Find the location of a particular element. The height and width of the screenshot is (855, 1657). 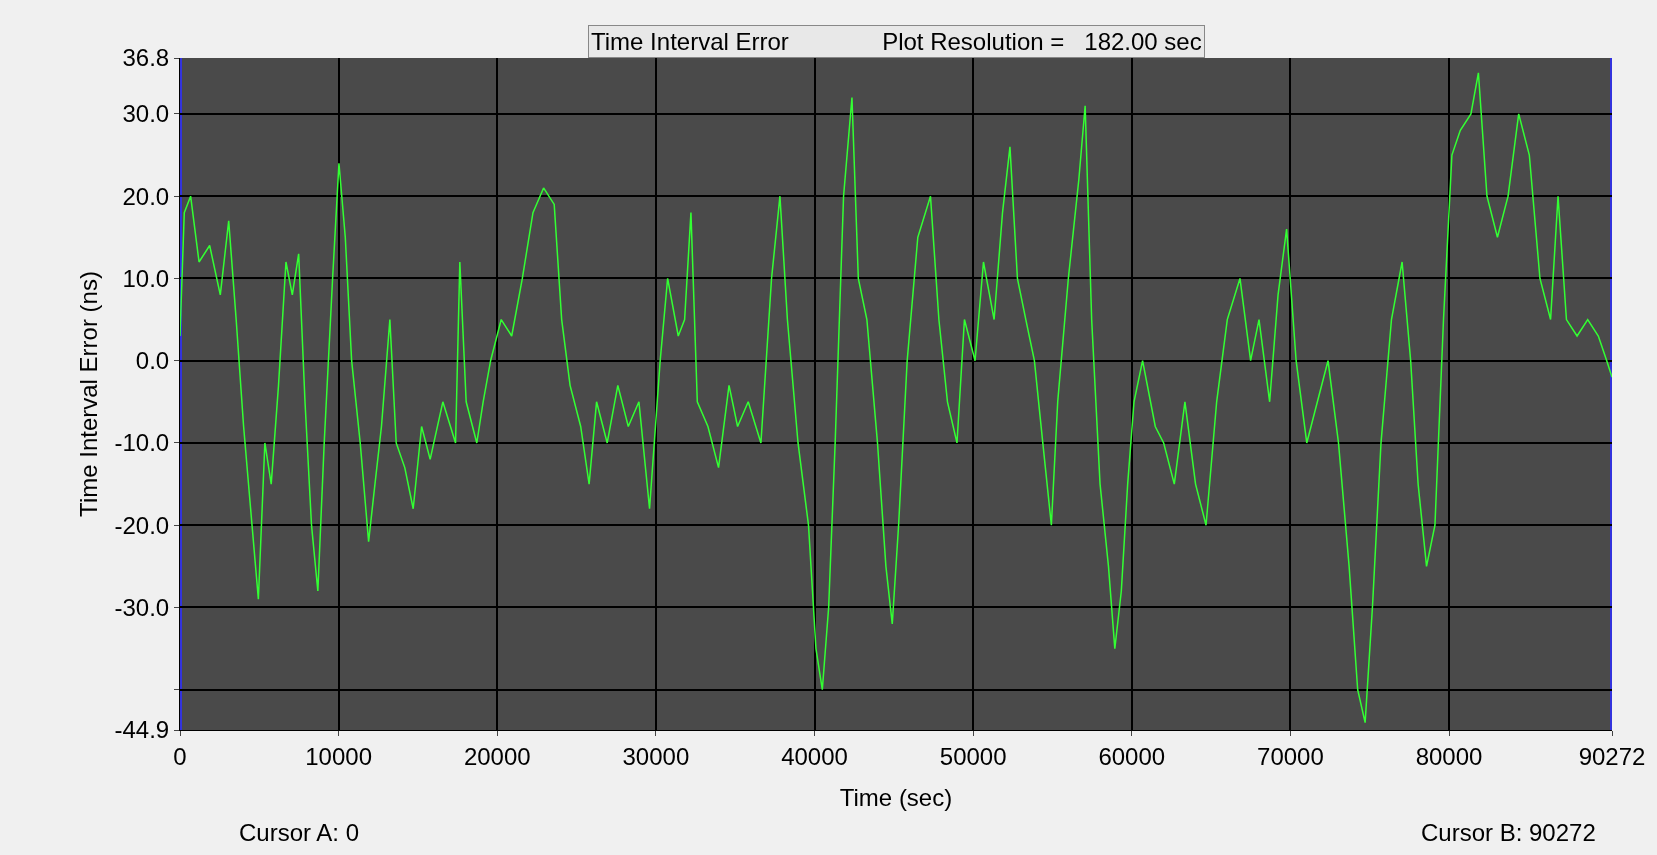

y-tick-label: 10.0 is located at coordinates (146, 278).